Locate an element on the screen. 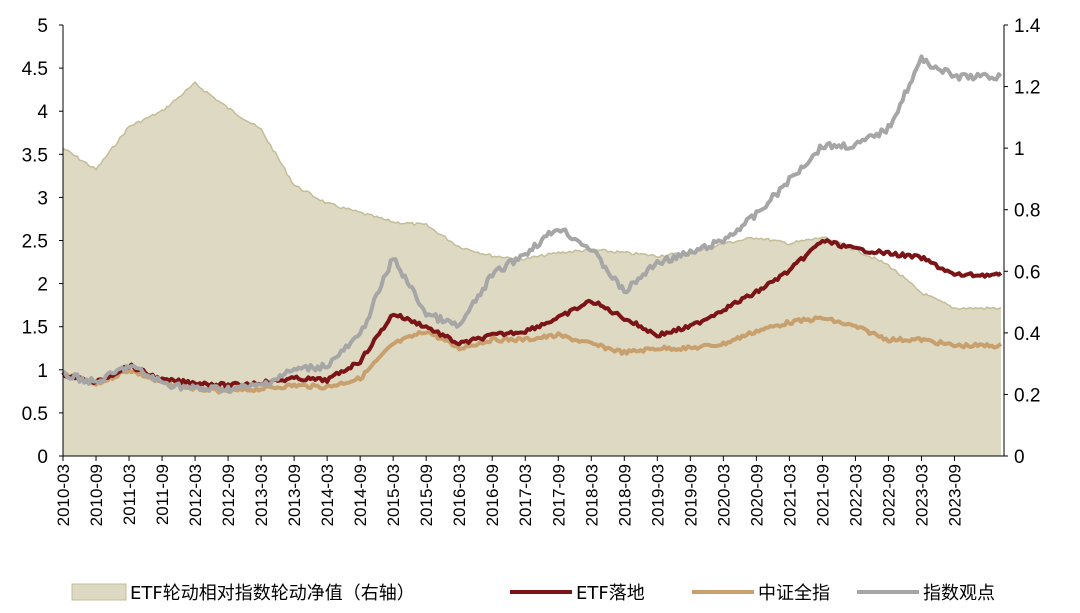 This screenshot has width=1080, height=613. right-tick-label: 1 is located at coordinates (1019, 149).